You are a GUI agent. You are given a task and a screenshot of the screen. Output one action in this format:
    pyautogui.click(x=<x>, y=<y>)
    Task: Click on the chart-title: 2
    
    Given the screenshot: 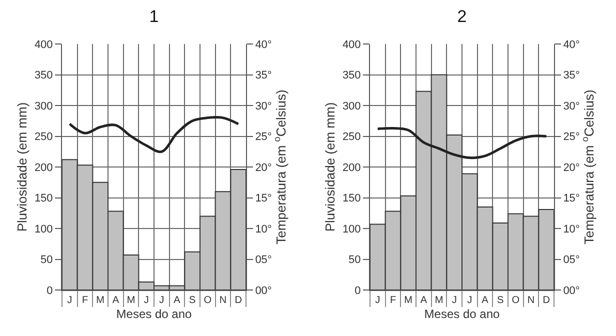 What is the action you would take?
    pyautogui.click(x=462, y=16)
    